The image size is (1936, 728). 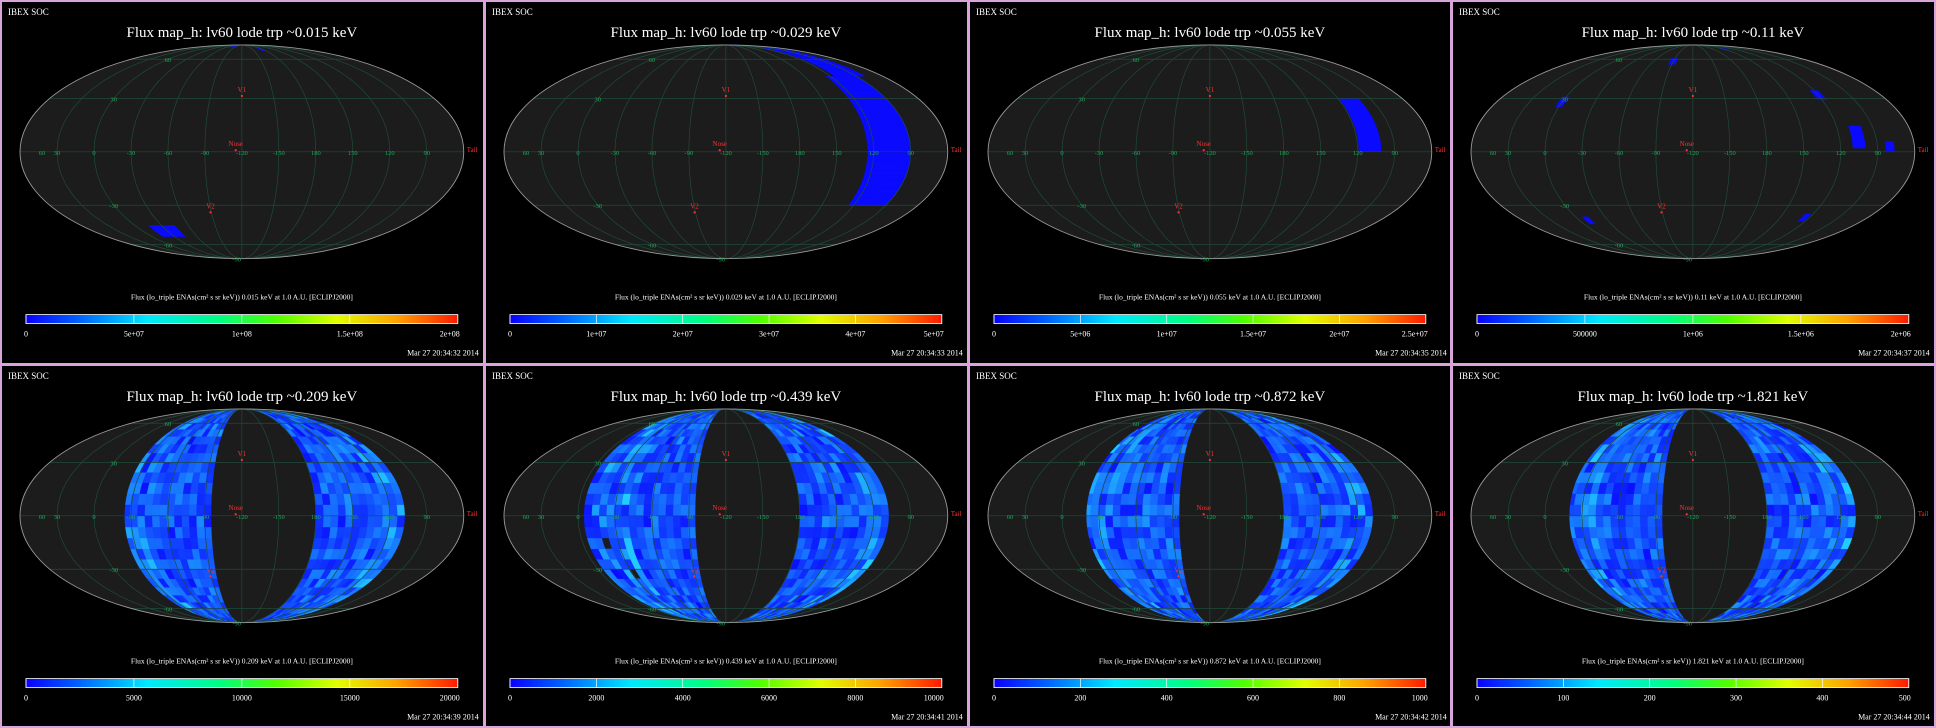 I want to click on colorbar-tick-label: 5e+07, so click(x=933, y=334).